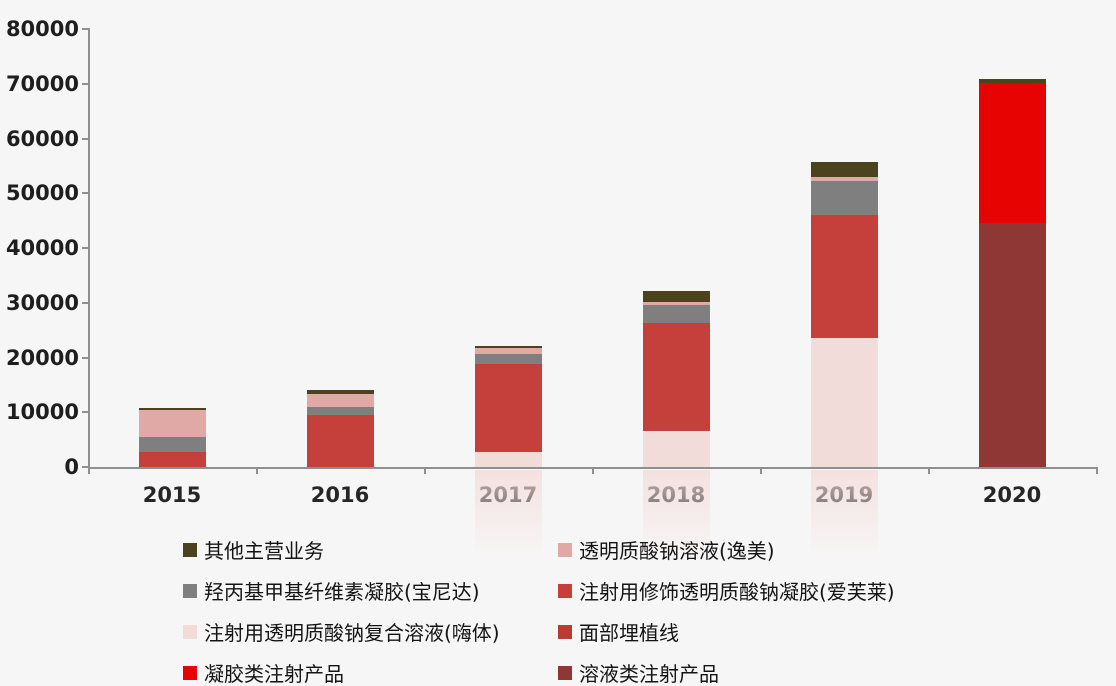 The image size is (1116, 686). I want to click on bar-2018, so click(676, 379).